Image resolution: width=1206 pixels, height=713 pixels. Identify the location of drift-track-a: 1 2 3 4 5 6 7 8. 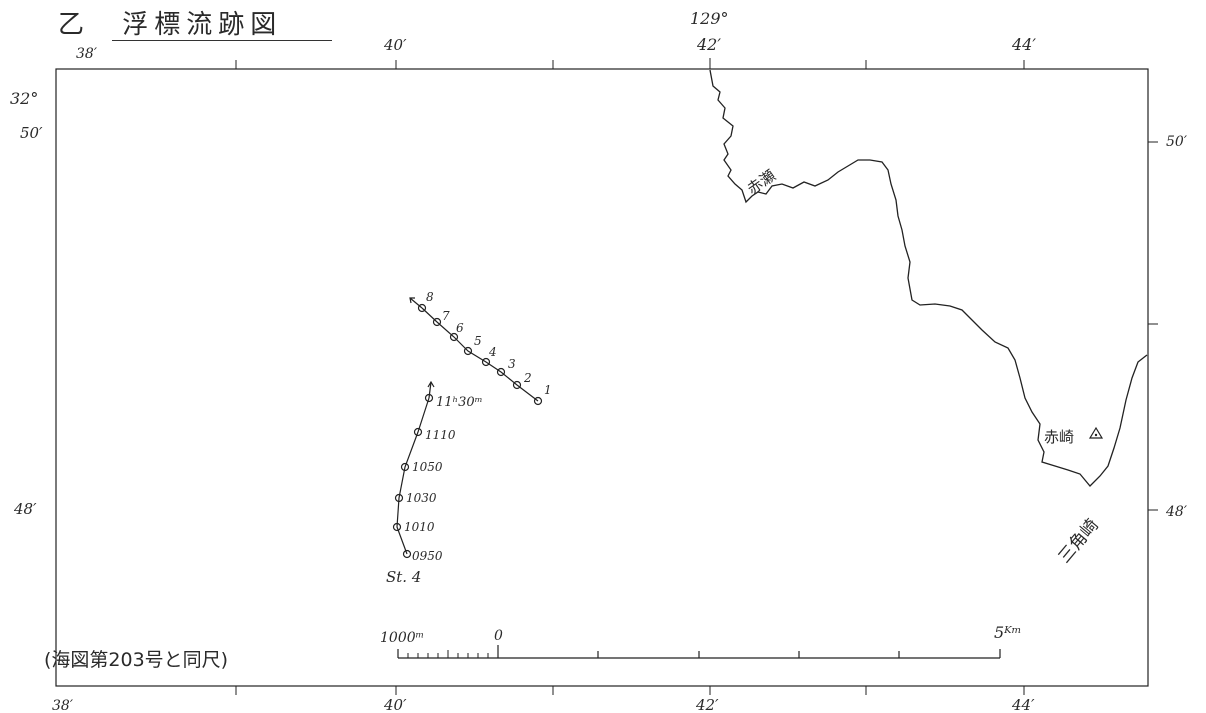
(480, 348).